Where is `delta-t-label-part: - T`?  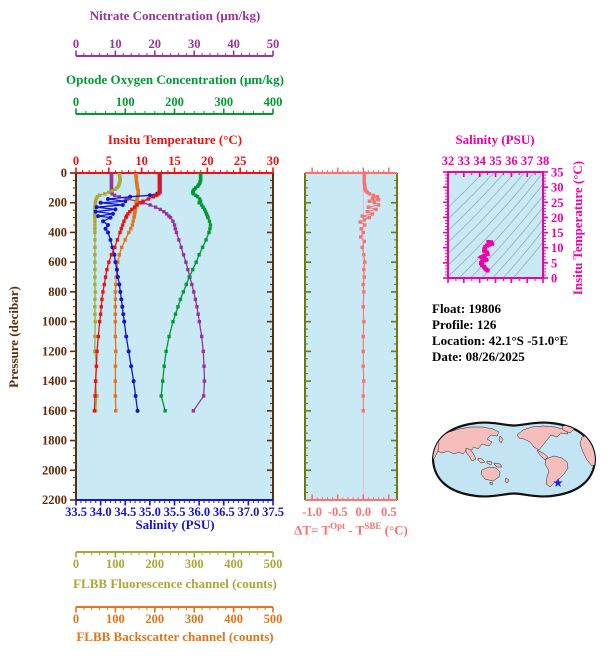
delta-t-label-part: - T is located at coordinates (355, 530).